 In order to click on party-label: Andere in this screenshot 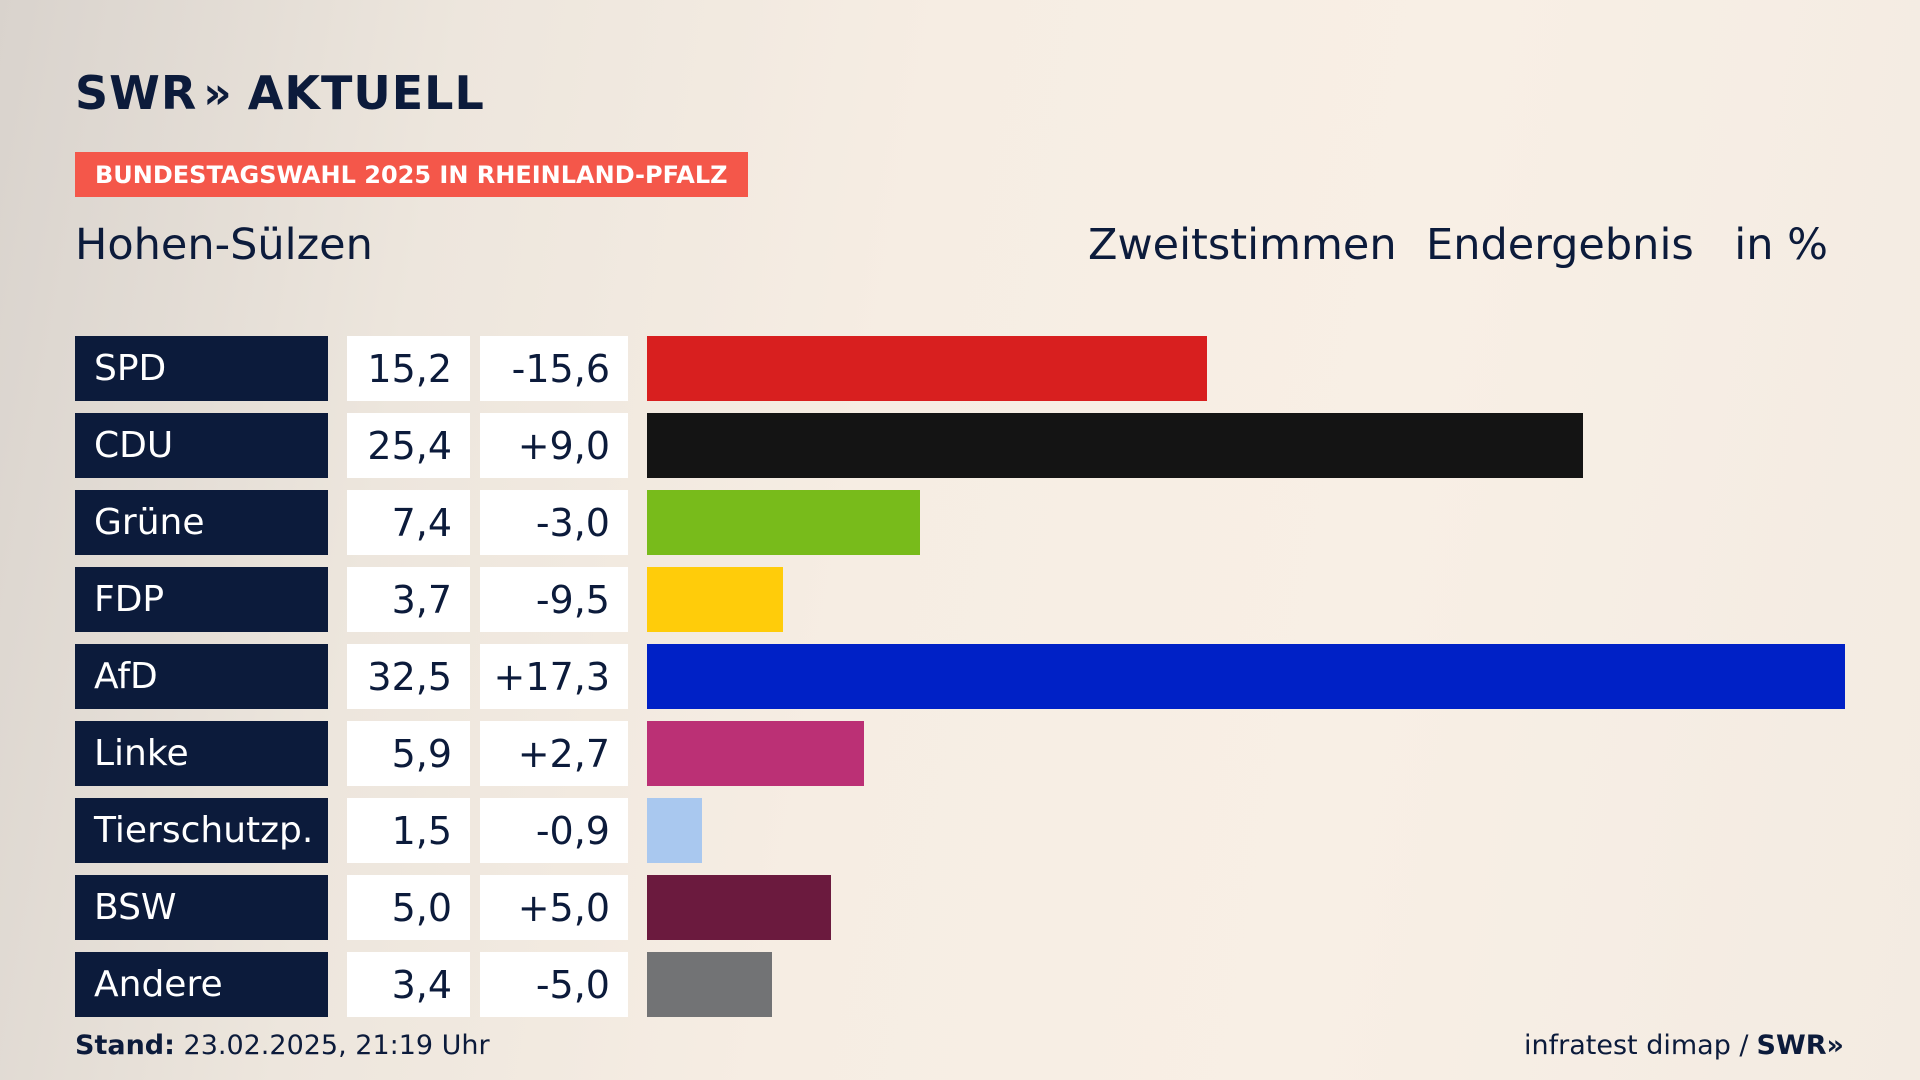, I will do `click(201, 984)`.